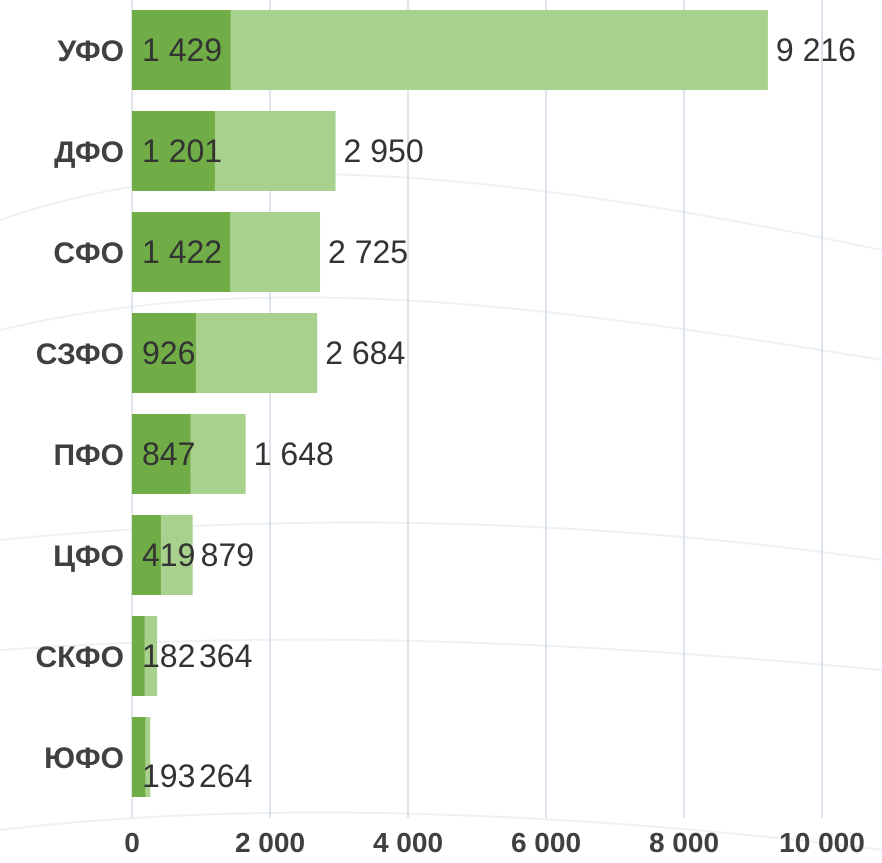 The image size is (882, 863). What do you see at coordinates (384, 151) in the screenshot?
I see `value-label-outer: 2 950` at bounding box center [384, 151].